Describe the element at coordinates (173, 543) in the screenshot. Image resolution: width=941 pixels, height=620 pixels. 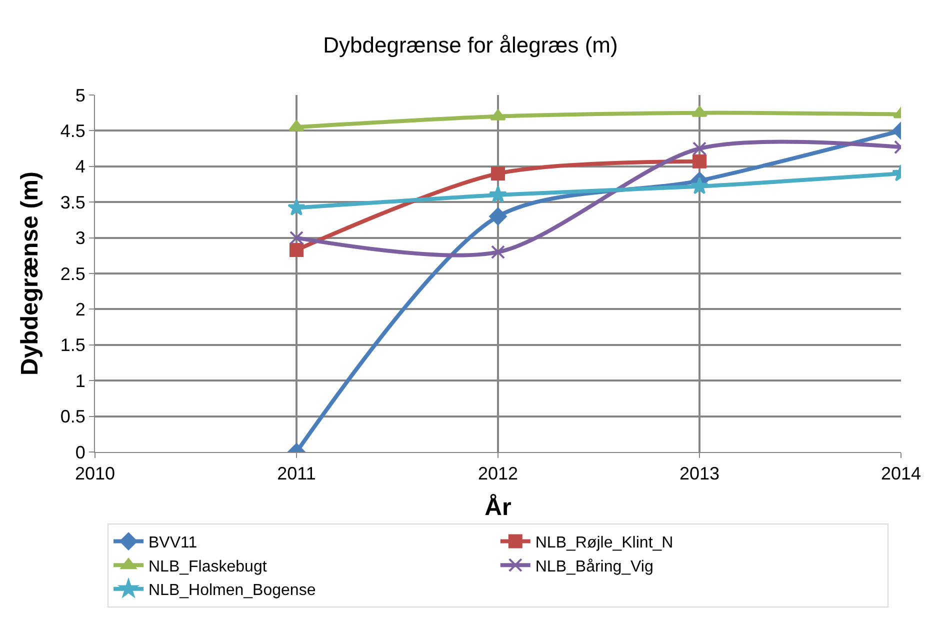
I see `legend-label: BVV11` at that location.